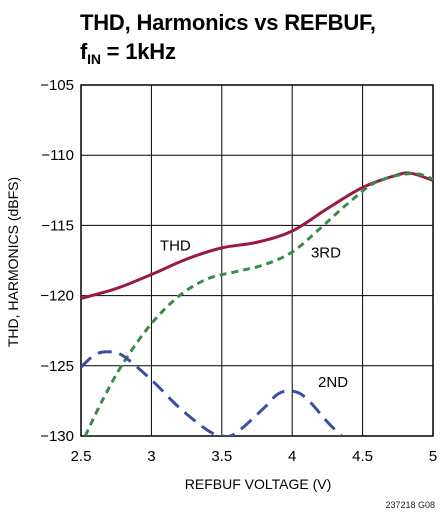 This screenshot has width=443, height=517. Describe the element at coordinates (57, 85) in the screenshot. I see `y-tick-label: −105` at that location.